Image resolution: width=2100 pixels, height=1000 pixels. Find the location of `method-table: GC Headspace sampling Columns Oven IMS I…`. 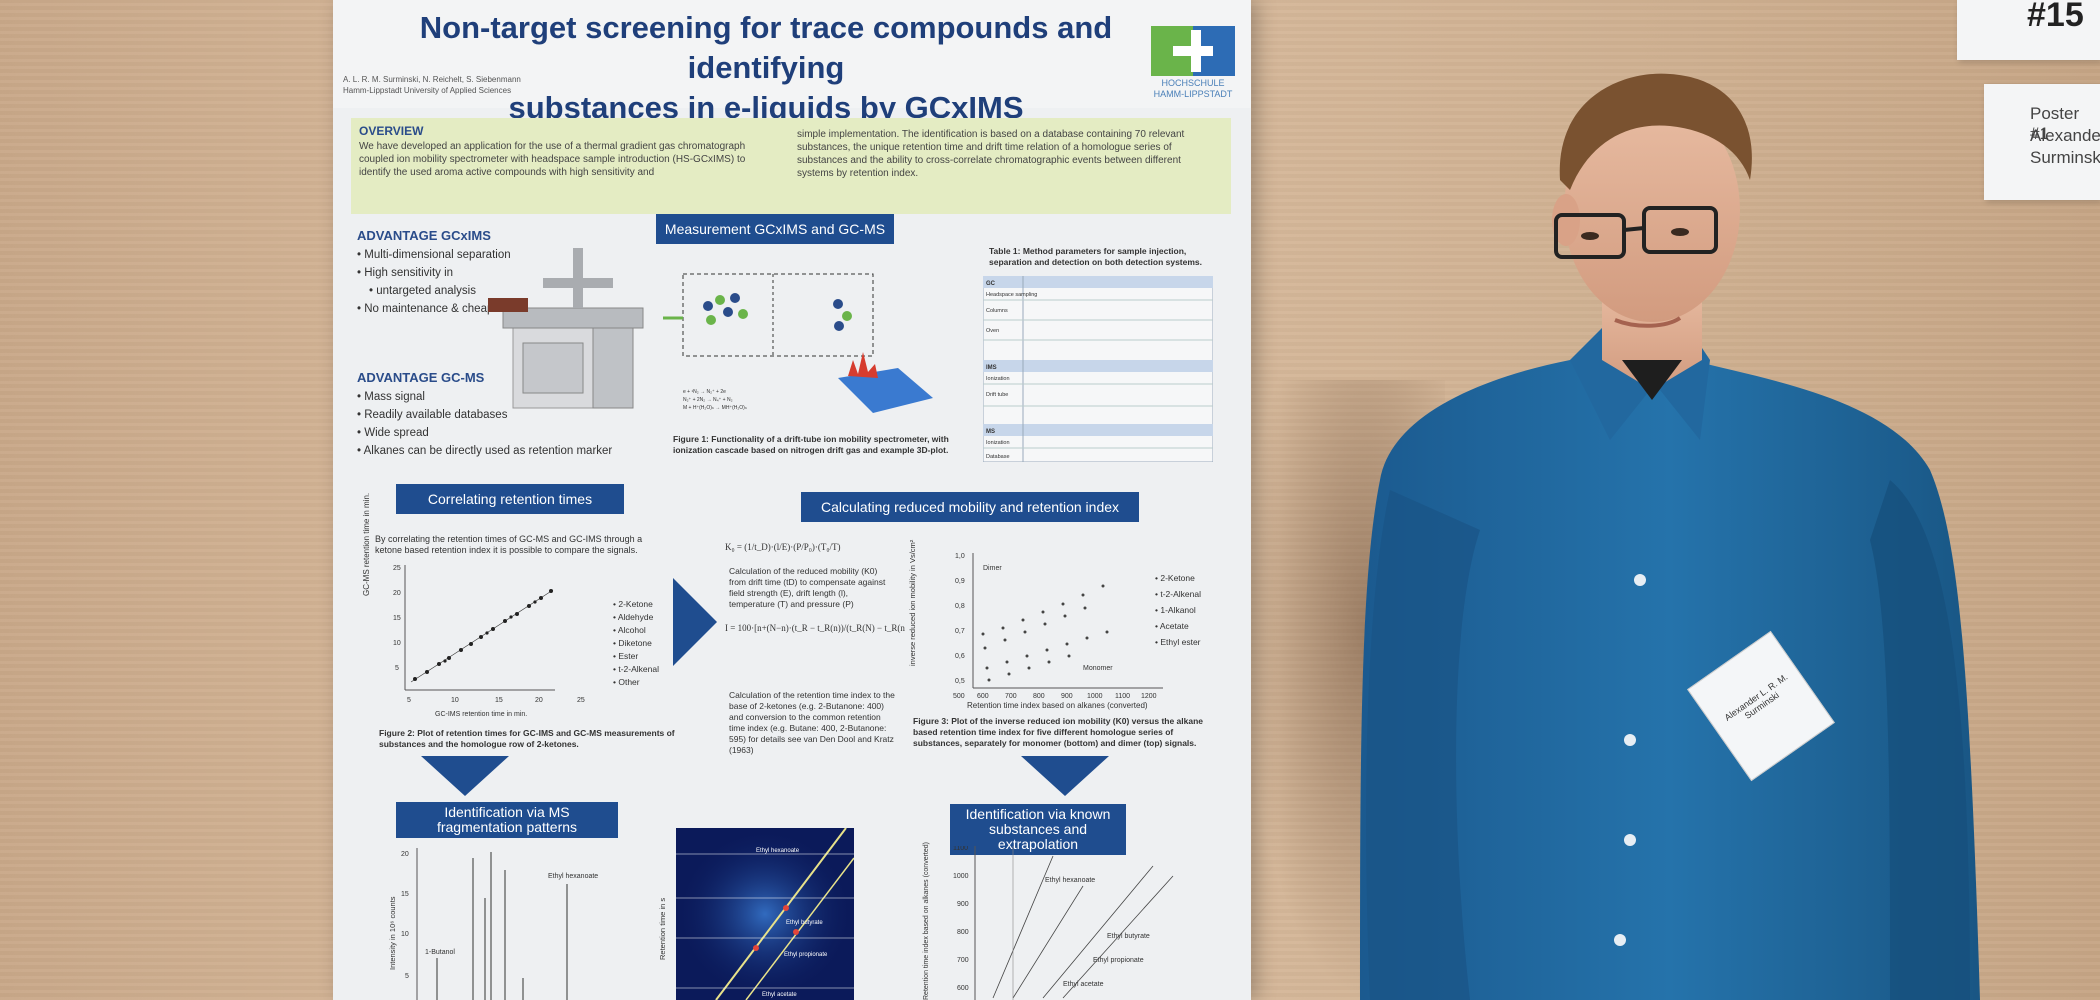

method-table: GC Headspace sampling Columns Oven IMS I… is located at coordinates (1098, 369).